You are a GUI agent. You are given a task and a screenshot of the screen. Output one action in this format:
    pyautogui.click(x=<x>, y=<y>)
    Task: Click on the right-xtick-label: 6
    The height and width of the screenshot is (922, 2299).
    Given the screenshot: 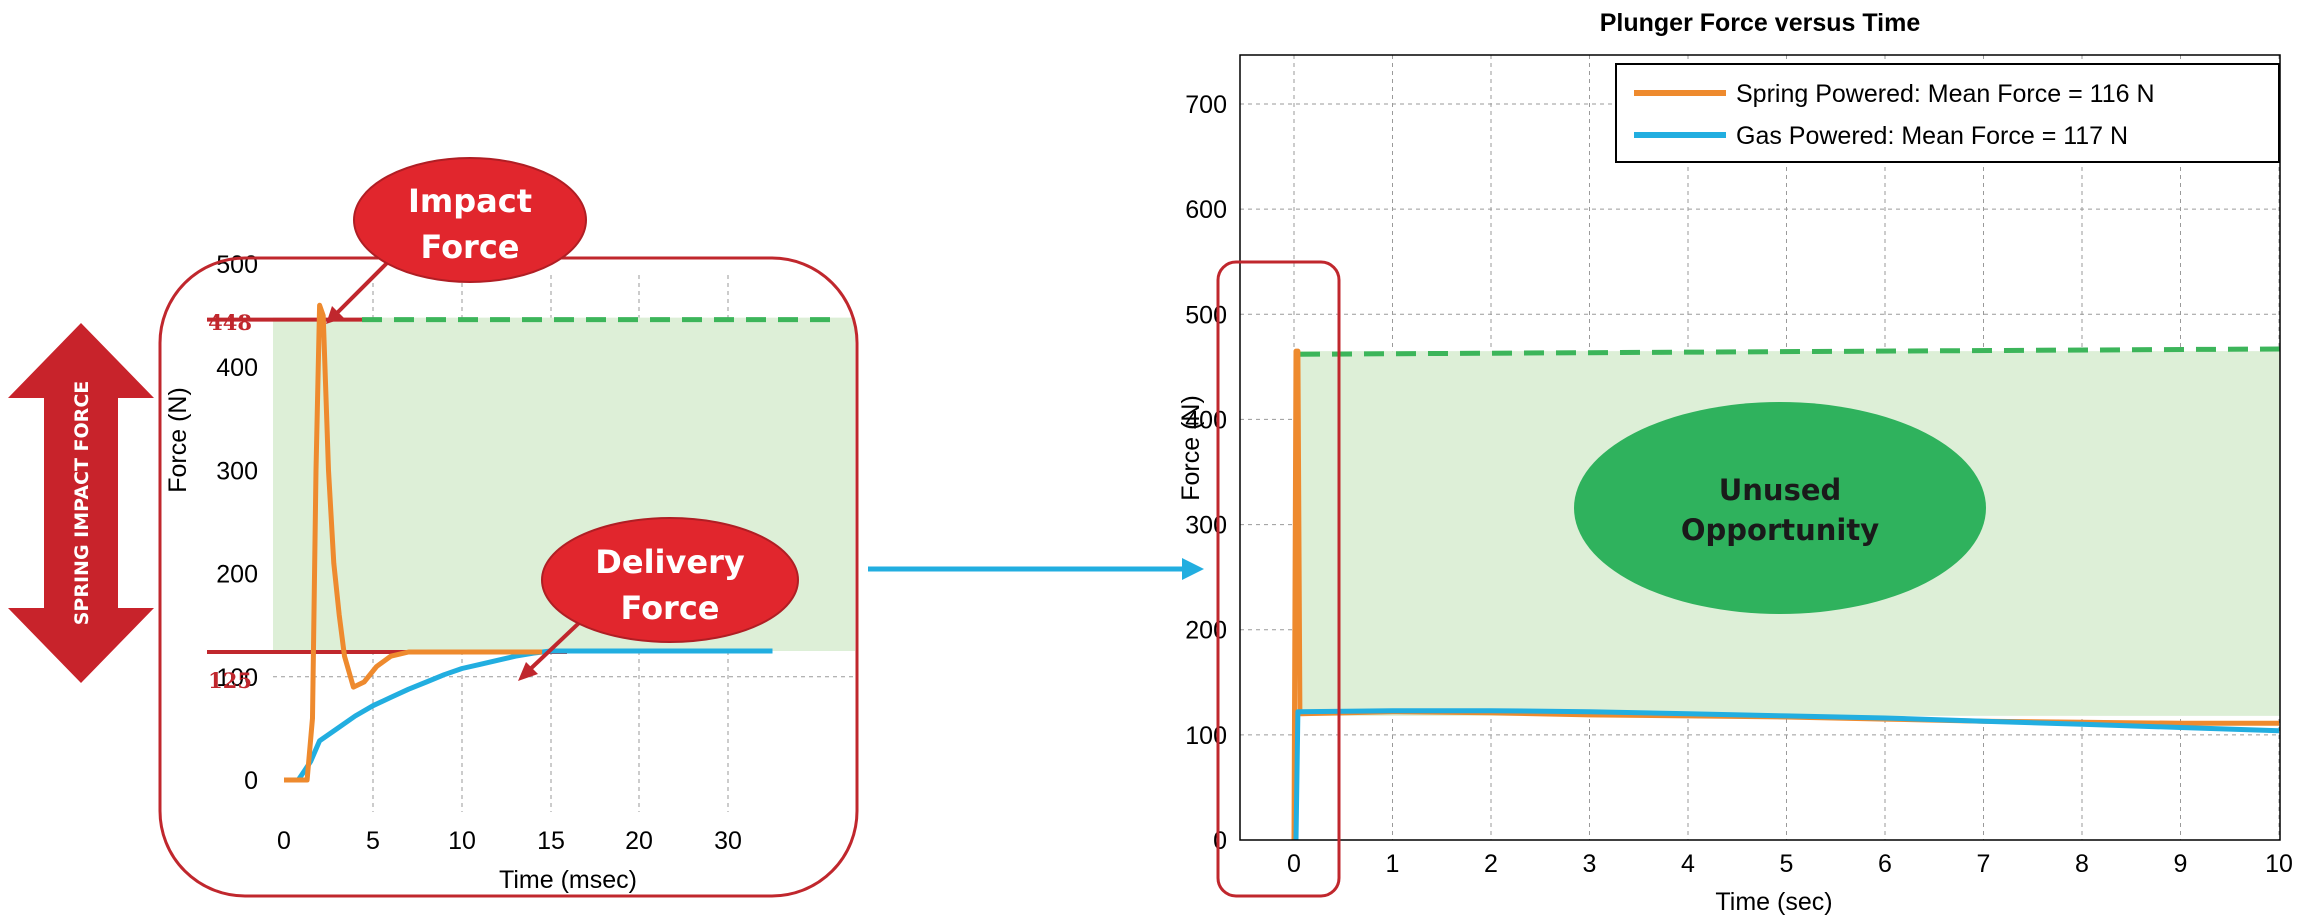 What is the action you would take?
    pyautogui.click(x=1885, y=864)
    